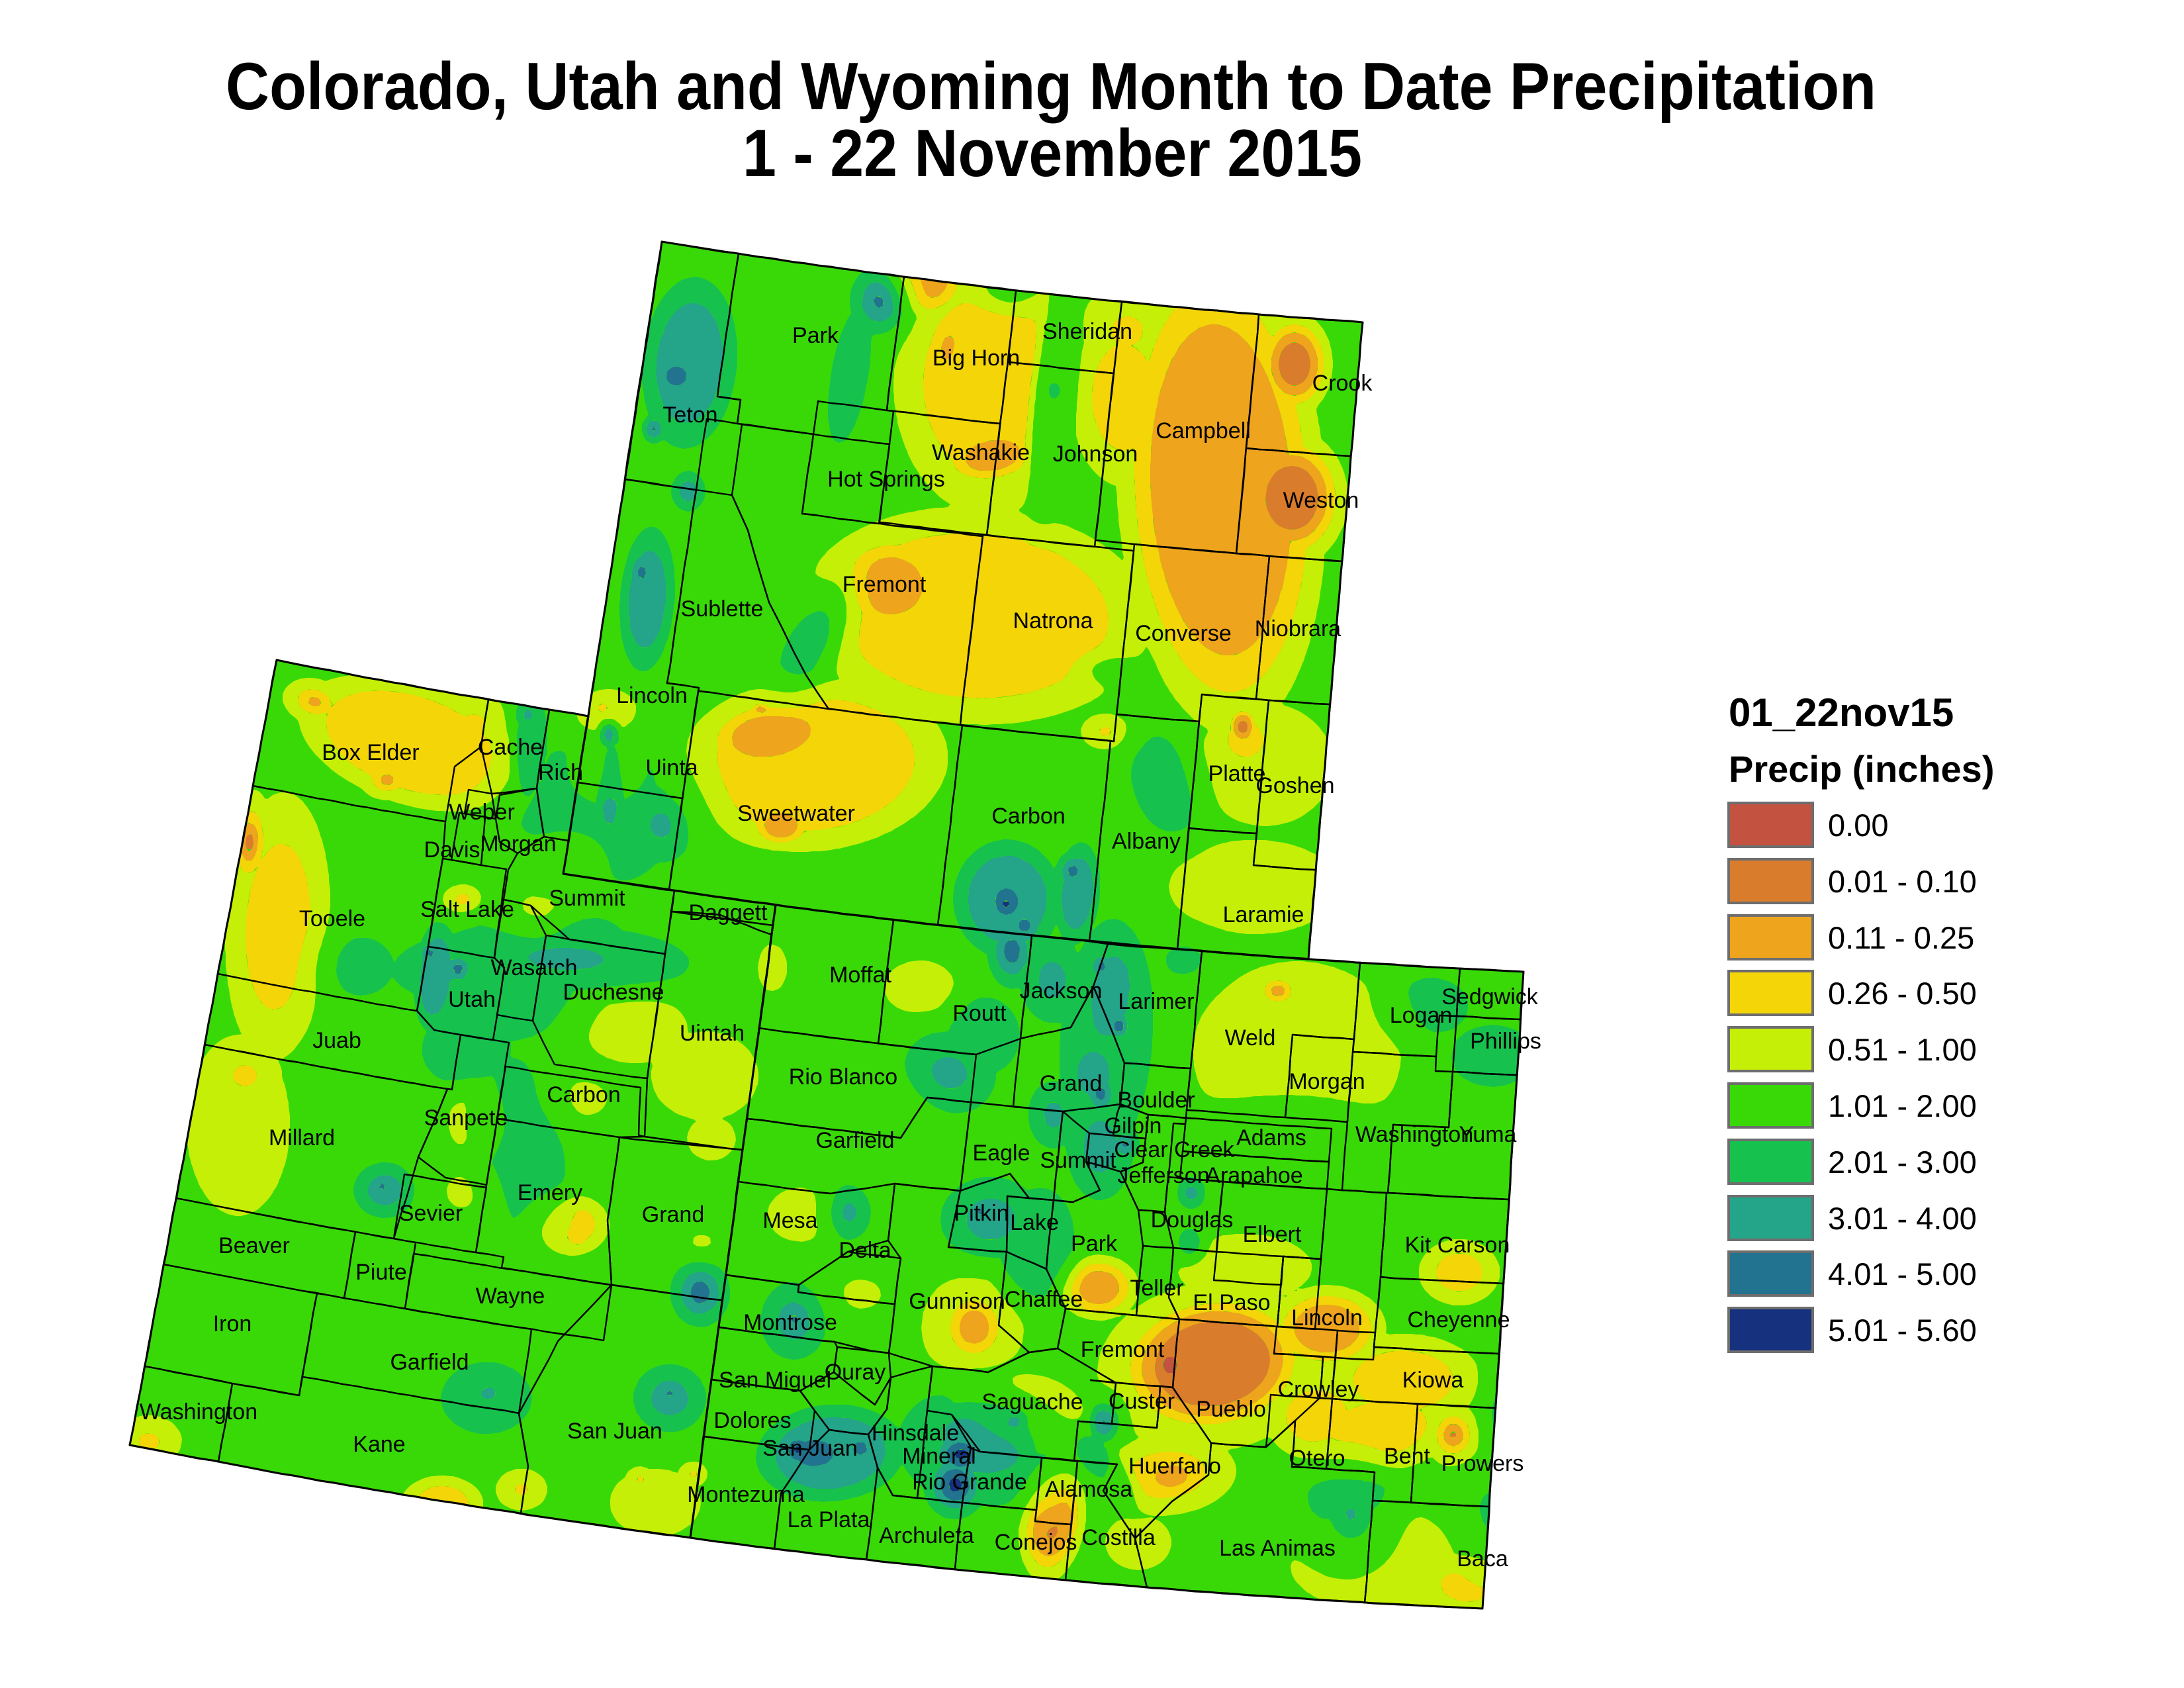 The height and width of the screenshot is (1688, 2184). Describe the element at coordinates (1861, 769) in the screenshot. I see `svg-text: Precip (inches)` at that location.